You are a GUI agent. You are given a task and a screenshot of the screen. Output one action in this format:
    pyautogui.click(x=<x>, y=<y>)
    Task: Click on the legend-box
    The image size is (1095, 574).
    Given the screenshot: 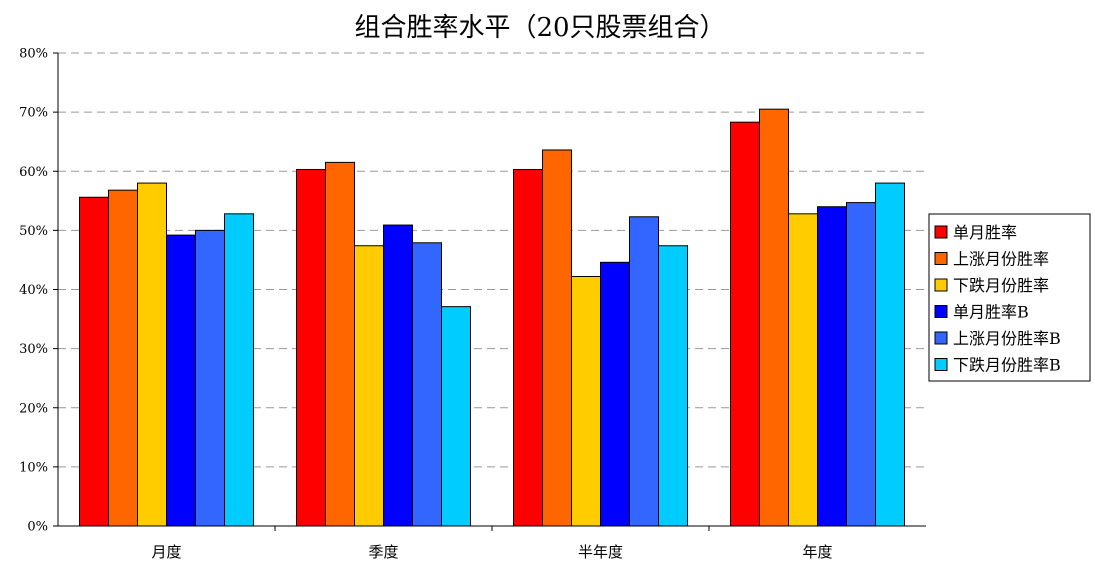 What is the action you would take?
    pyautogui.click(x=1009, y=297)
    